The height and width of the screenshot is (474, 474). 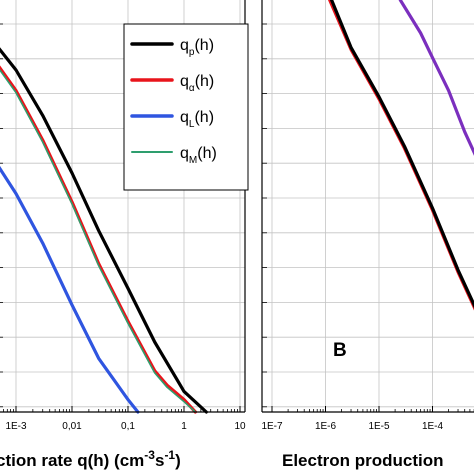 I want to click on legend-box, so click(x=186, y=107).